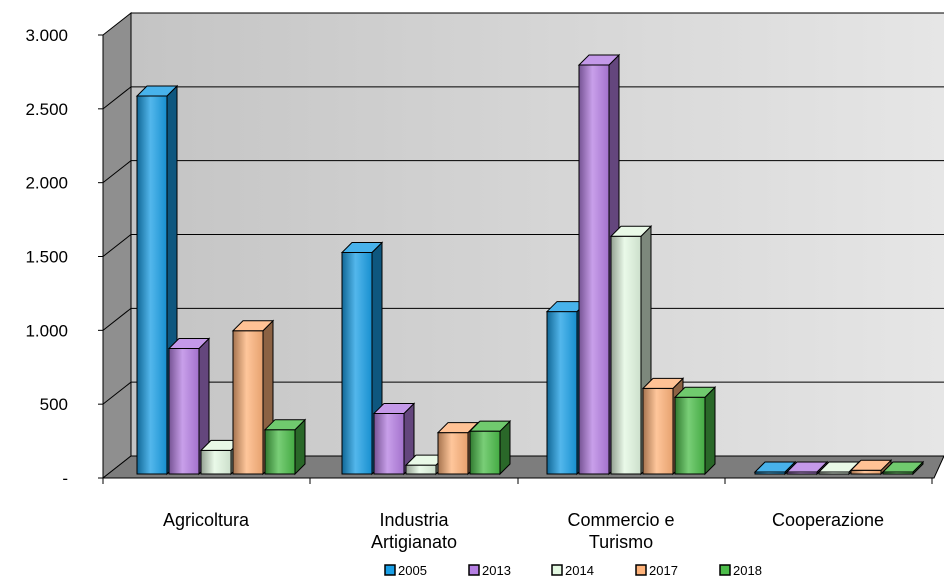 This screenshot has height=581, width=944. Describe the element at coordinates (414, 542) in the screenshot. I see `x-tick-label: Artigianato` at that location.